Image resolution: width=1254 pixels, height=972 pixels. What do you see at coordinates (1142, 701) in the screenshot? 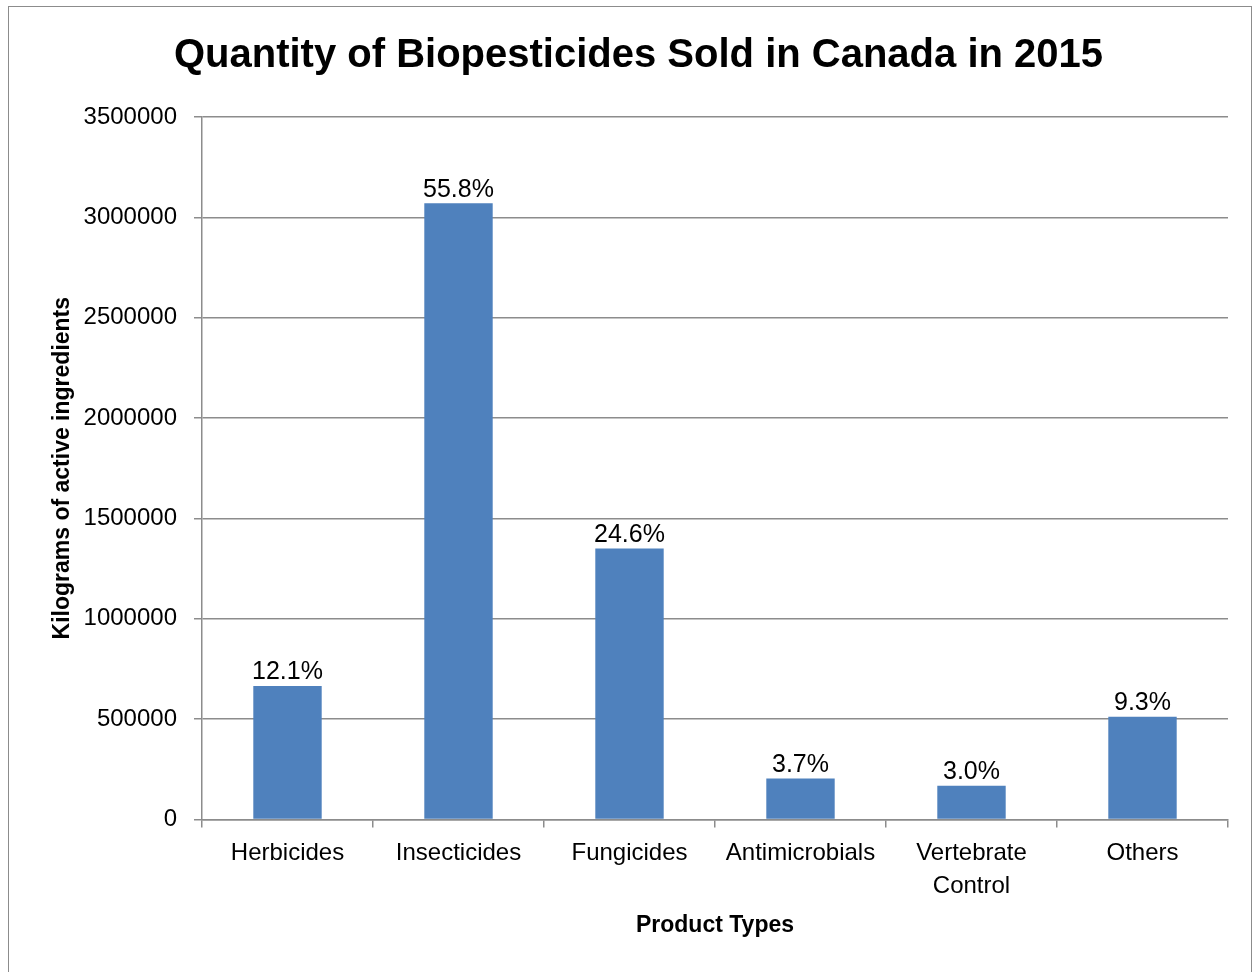
I see `annotation: 9.3%` at bounding box center [1142, 701].